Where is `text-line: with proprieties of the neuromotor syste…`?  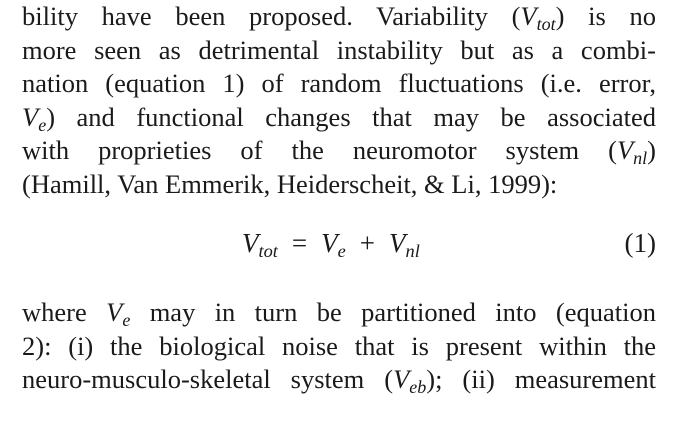 text-line: with proprieties of the neuromotor syste… is located at coordinates (339, 152).